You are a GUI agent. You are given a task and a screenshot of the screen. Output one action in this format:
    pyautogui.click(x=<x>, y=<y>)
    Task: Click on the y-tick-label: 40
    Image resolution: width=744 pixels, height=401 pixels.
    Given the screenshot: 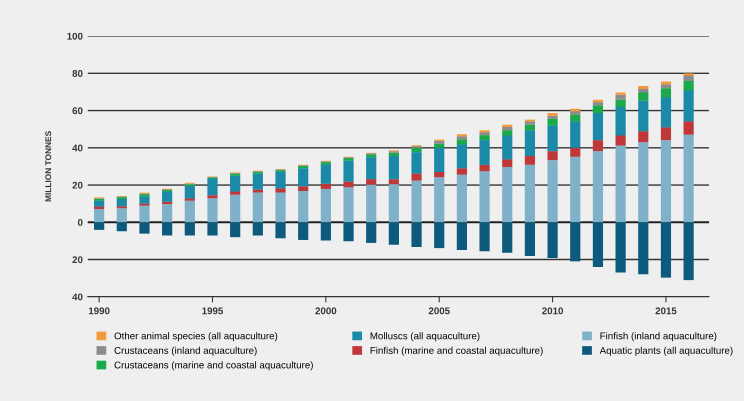 What is the action you would take?
    pyautogui.click(x=77, y=296)
    